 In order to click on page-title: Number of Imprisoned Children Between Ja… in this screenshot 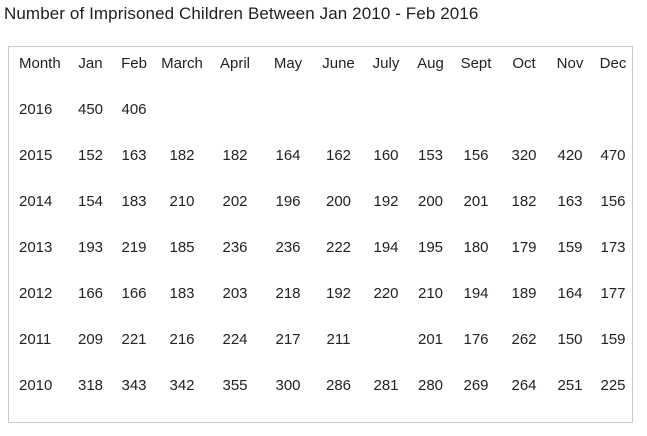, I will do `click(241, 13)`.